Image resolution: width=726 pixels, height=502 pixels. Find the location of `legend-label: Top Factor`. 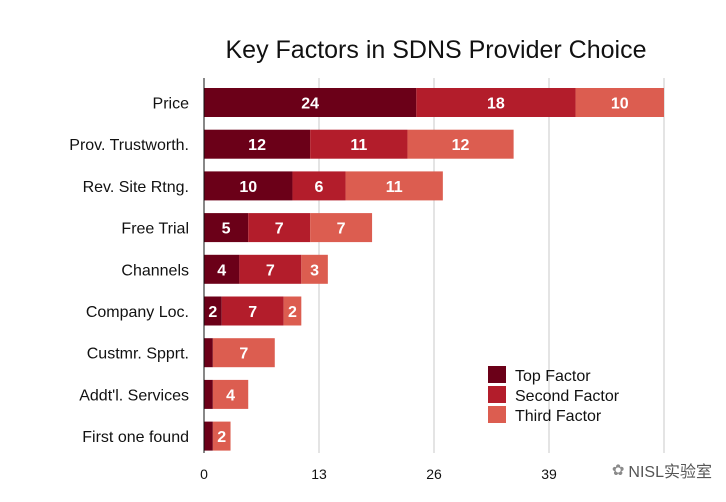

legend-label: Top Factor is located at coordinates (553, 376).